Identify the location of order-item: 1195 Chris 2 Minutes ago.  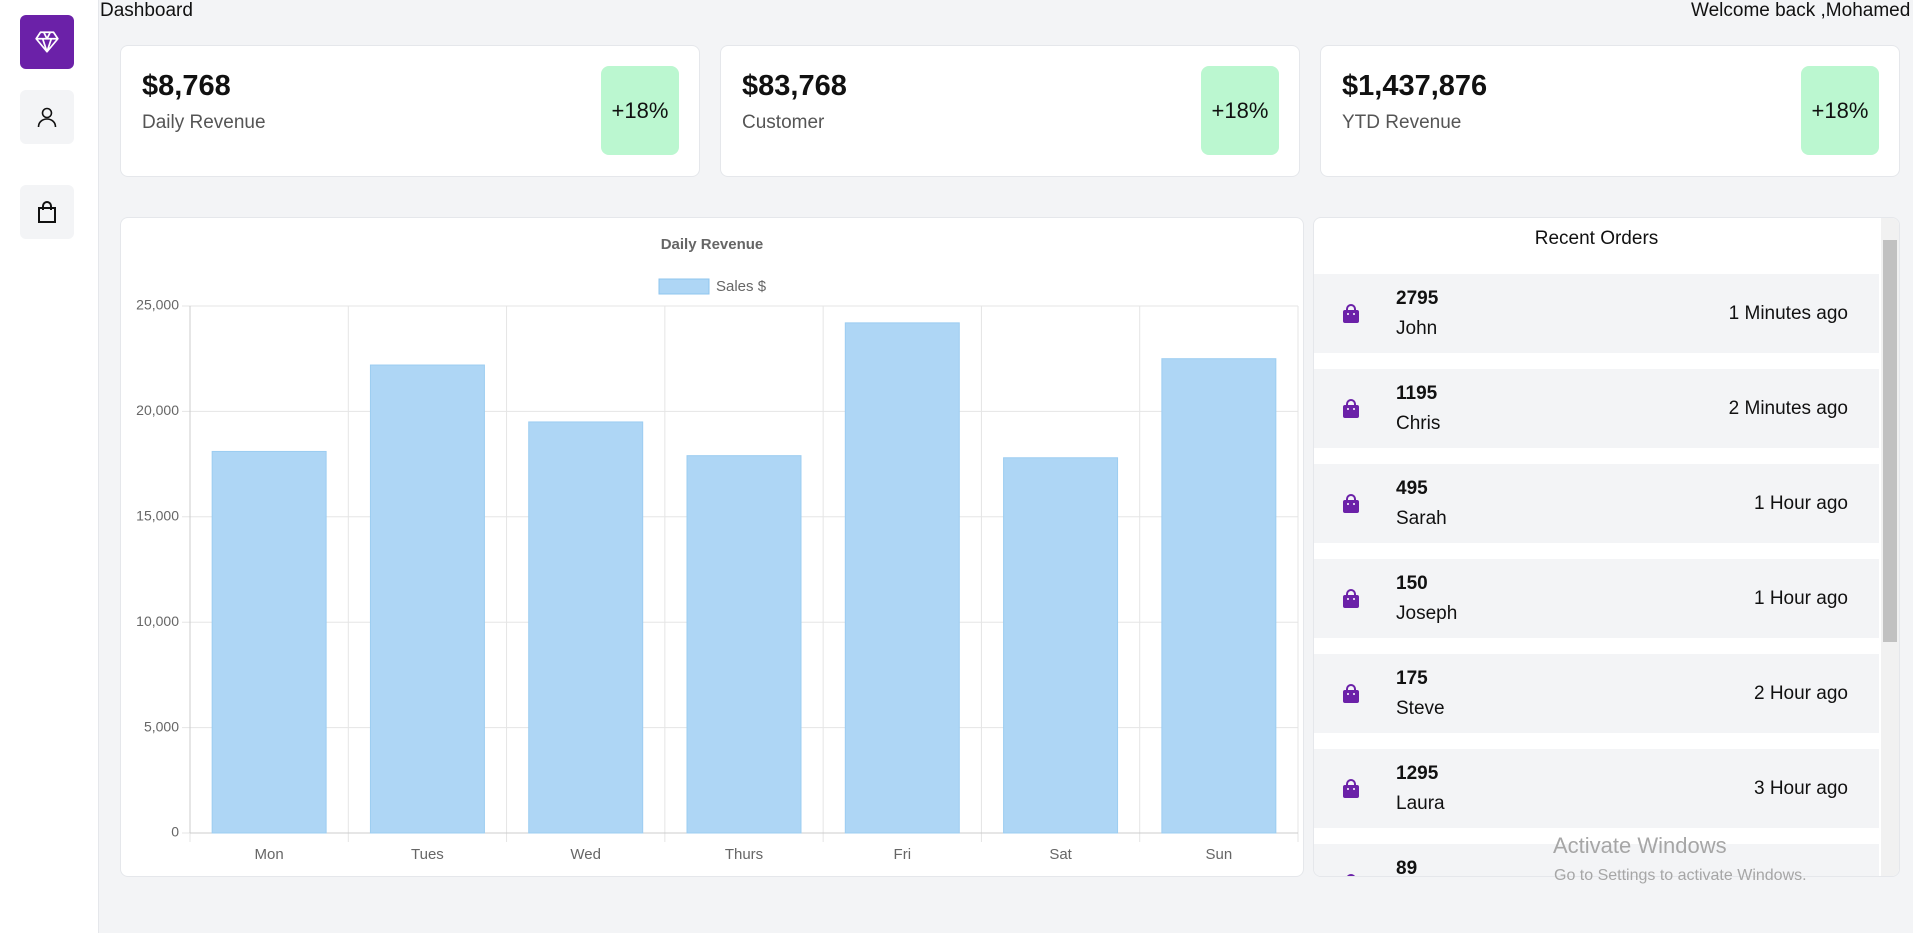
(1596, 408).